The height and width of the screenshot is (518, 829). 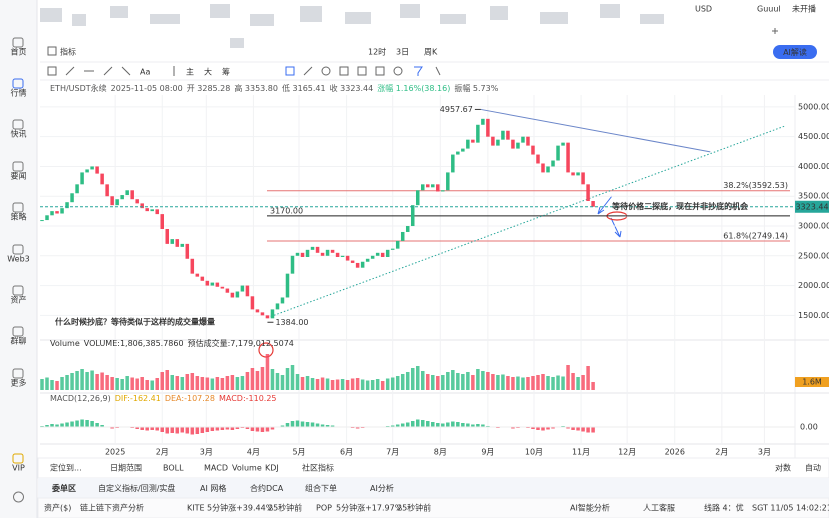 What do you see at coordinates (813, 468) in the screenshot?
I see `indicator-tab: 自动` at bounding box center [813, 468].